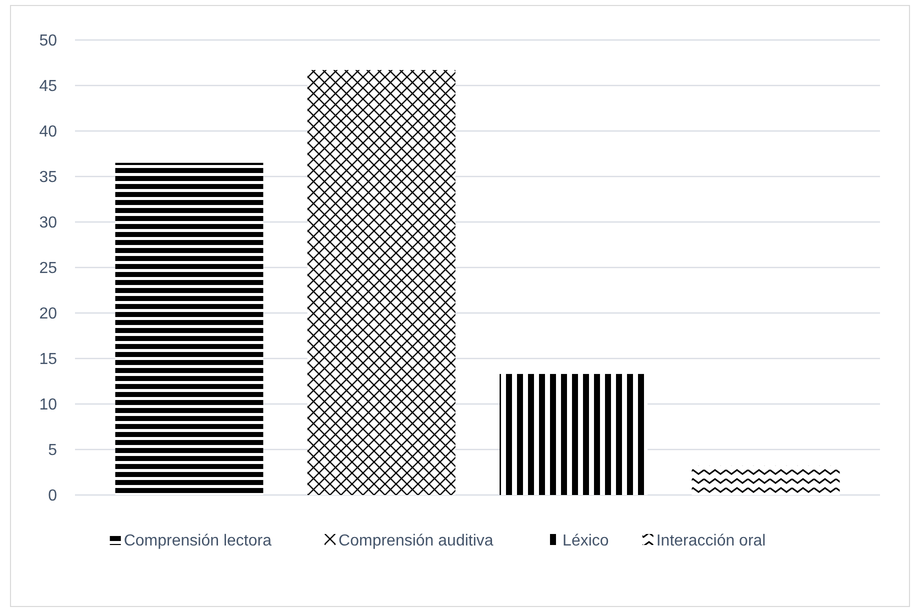 The image size is (915, 612). Describe the element at coordinates (416, 541) in the screenshot. I see `legend-label: Comprensión auditiva` at that location.